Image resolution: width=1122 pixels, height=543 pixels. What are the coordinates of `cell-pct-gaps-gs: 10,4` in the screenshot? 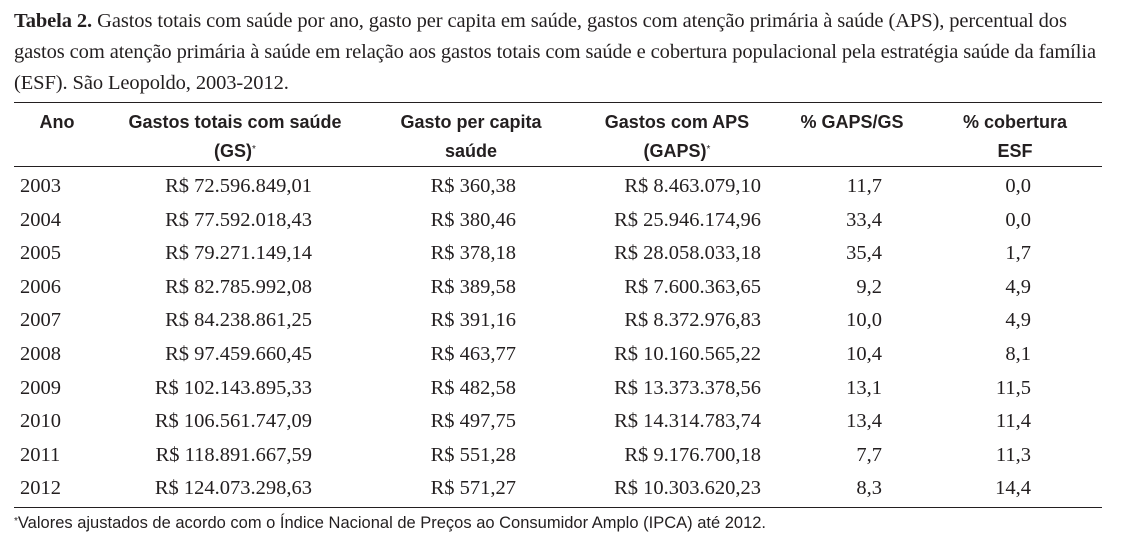 It's located at (864, 353).